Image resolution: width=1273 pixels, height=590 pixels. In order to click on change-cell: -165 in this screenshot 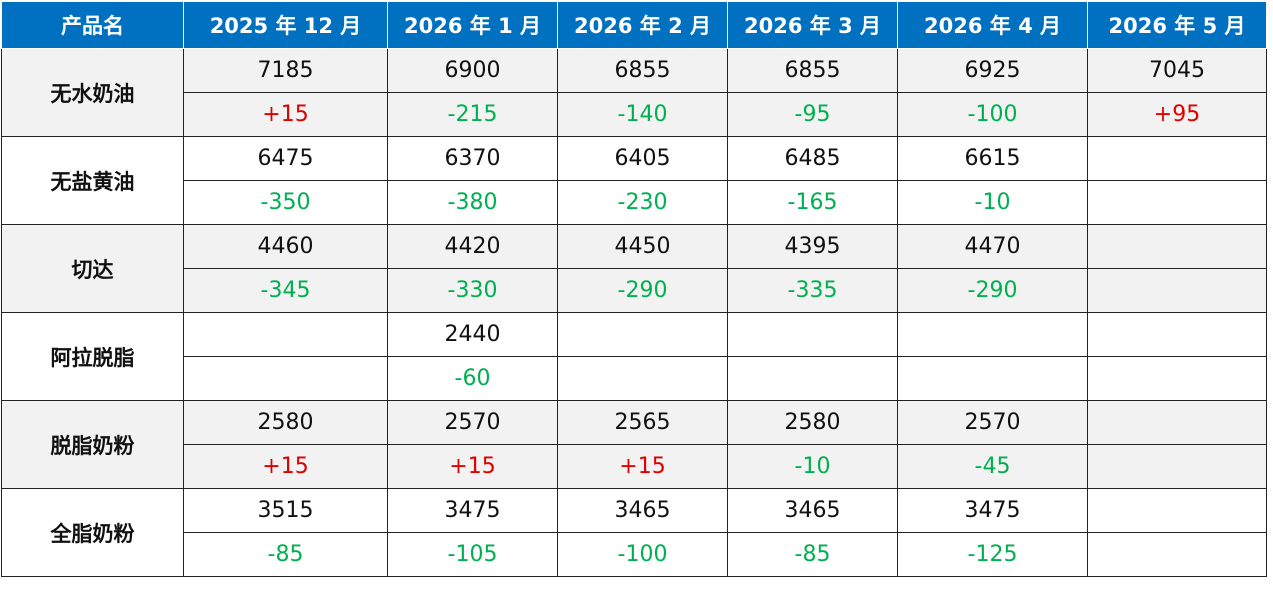, I will do `click(812, 202)`.